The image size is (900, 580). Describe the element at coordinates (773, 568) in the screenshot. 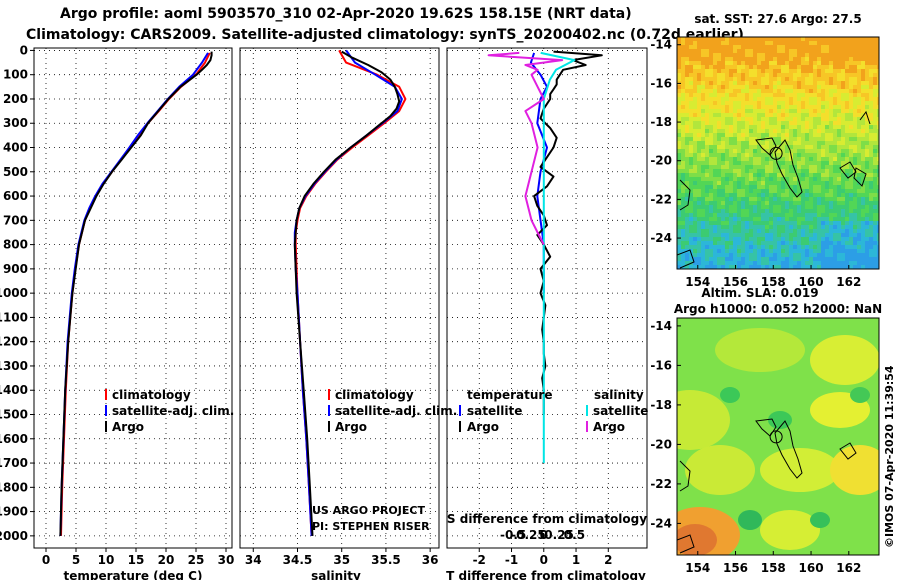

I see `lon-tick-label: 158` at that location.